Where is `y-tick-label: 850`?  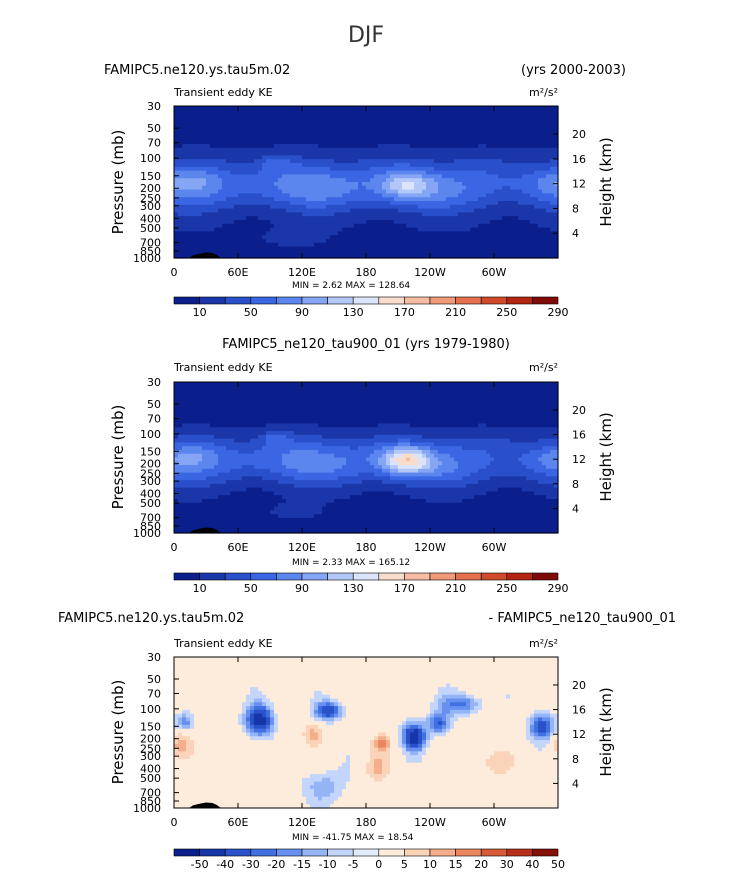
y-tick-label: 850 is located at coordinates (150, 251).